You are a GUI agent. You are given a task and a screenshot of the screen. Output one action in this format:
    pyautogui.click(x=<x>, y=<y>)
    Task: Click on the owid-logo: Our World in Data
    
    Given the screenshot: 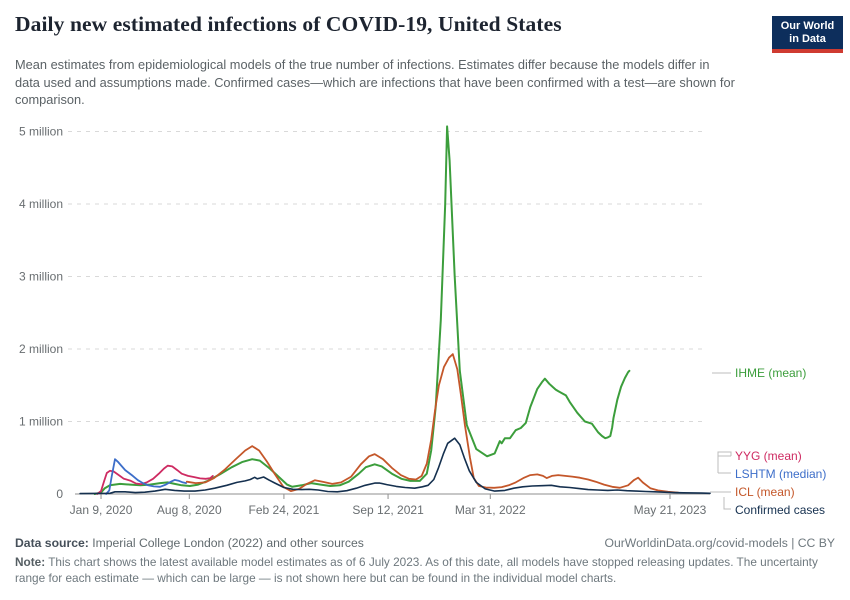 What is the action you would take?
    pyautogui.click(x=807, y=34)
    